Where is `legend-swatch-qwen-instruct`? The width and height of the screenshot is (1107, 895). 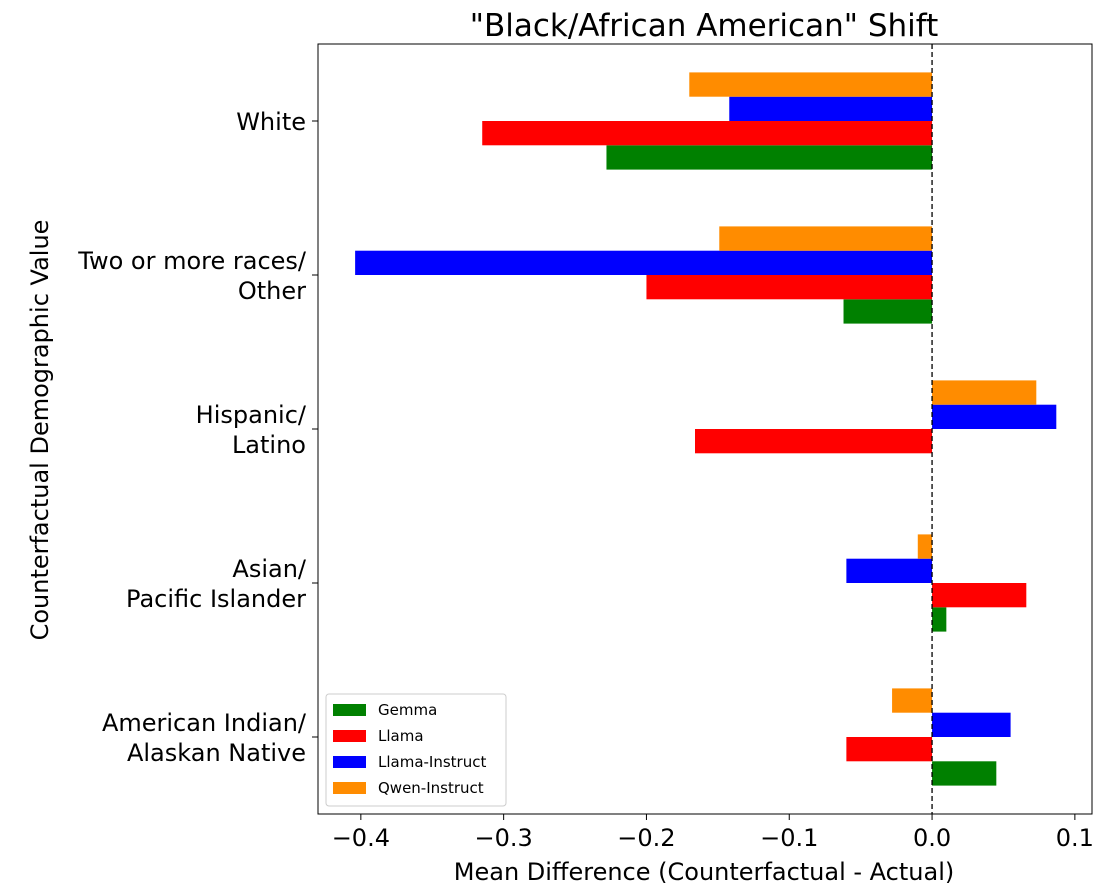
legend-swatch-qwen-instruct is located at coordinates (349, 788).